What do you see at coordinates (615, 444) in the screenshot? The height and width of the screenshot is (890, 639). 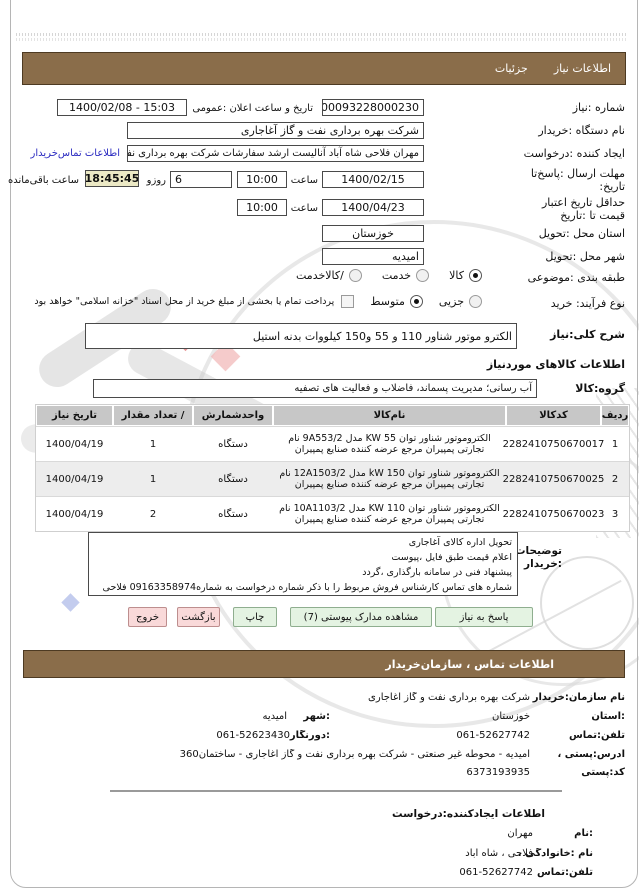 I see `row-number: 1` at bounding box center [615, 444].